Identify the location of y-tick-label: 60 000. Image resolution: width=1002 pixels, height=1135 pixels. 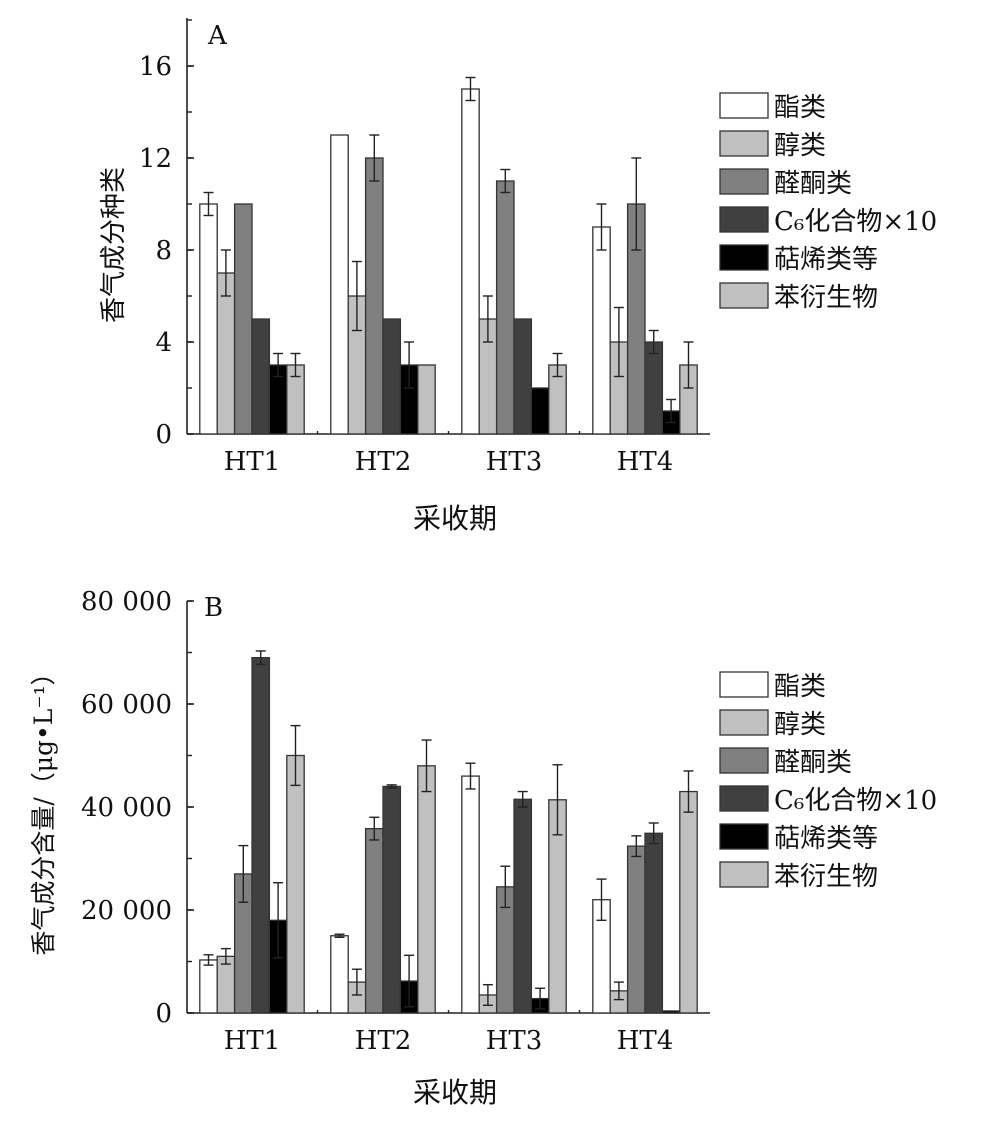
(126, 705).